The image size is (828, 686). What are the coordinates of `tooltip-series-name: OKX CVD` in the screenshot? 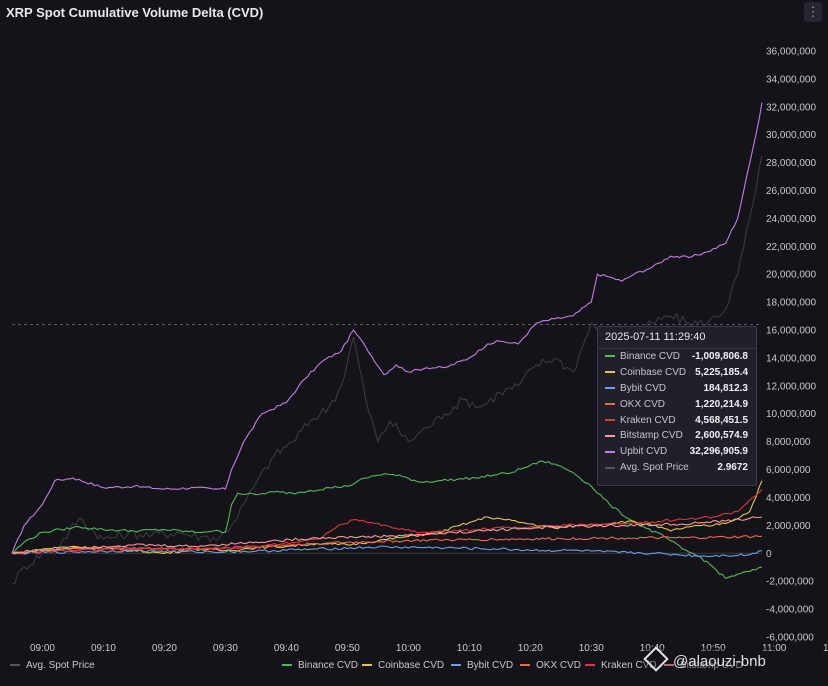 It's located at (643, 404).